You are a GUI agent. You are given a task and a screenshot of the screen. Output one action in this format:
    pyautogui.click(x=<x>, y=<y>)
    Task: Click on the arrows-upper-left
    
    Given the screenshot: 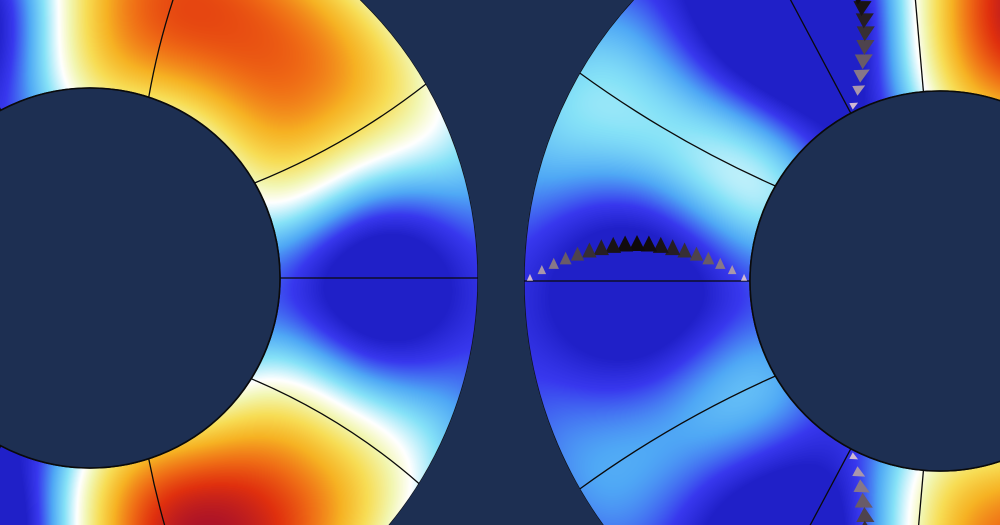 What is the action you would take?
    pyautogui.click(x=862, y=55)
    